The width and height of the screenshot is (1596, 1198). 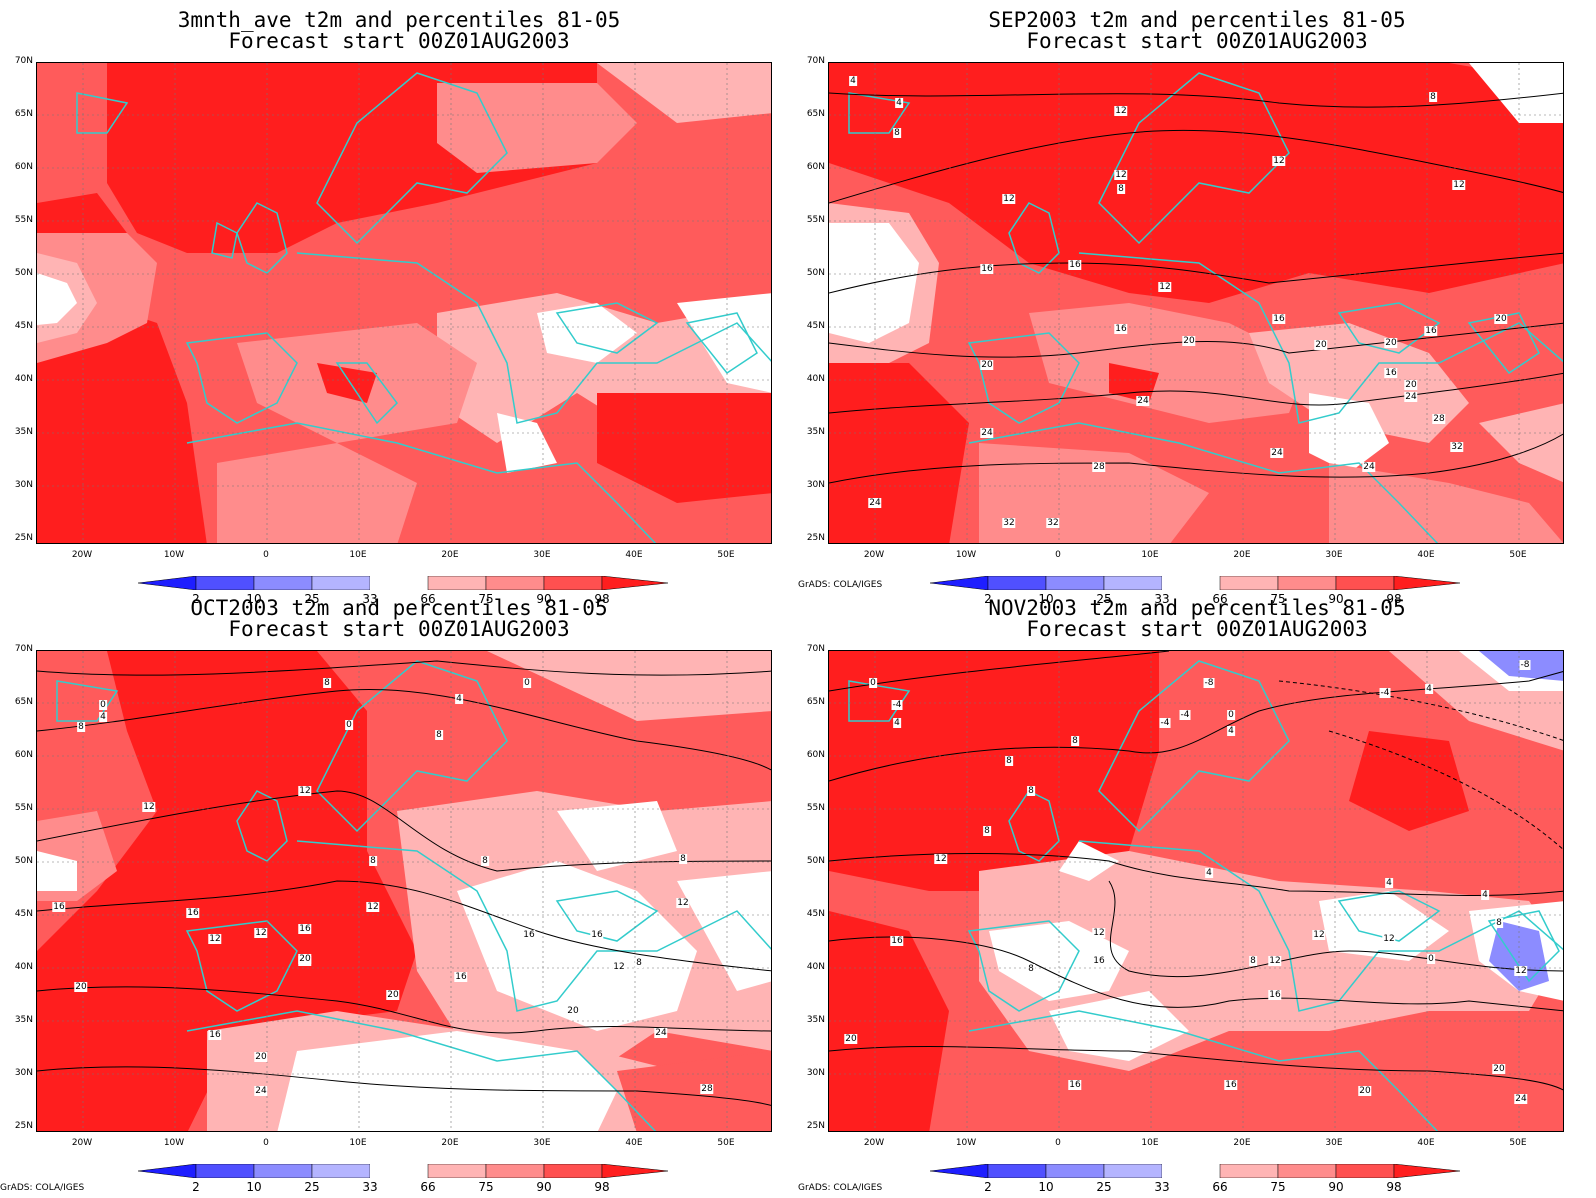 What do you see at coordinates (602, 1187) in the screenshot?
I see `colorbar-label: 98` at bounding box center [602, 1187].